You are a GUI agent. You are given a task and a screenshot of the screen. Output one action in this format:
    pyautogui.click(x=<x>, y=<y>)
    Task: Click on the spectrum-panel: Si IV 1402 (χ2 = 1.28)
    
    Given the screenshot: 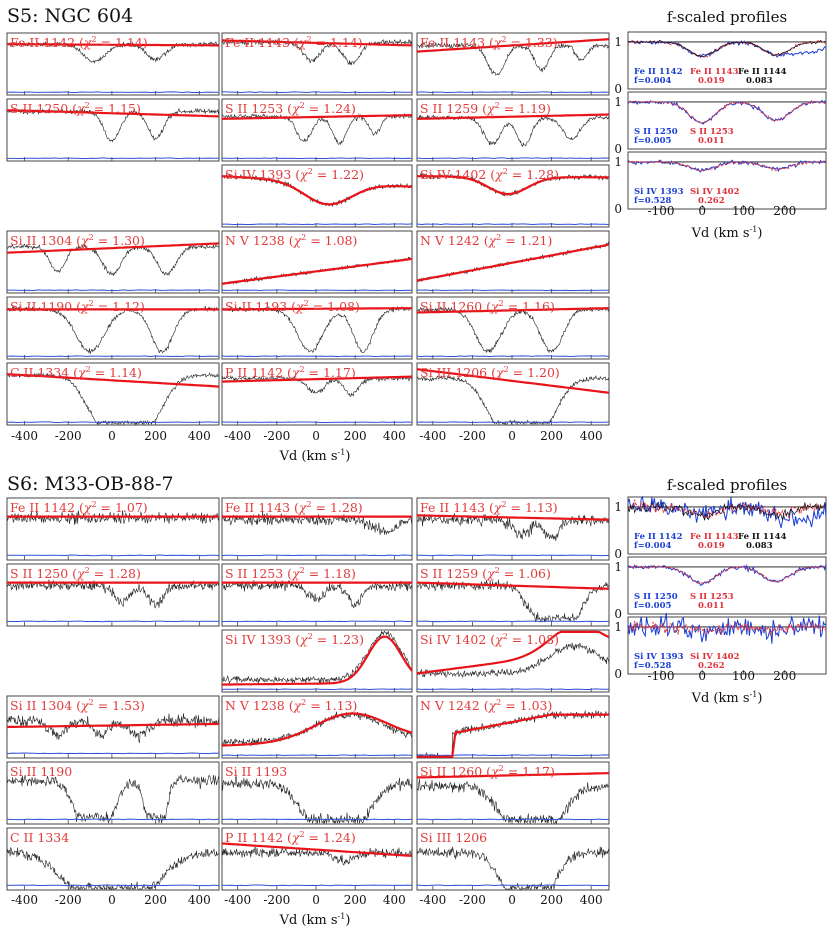 What is the action you would take?
    pyautogui.click(x=513, y=196)
    